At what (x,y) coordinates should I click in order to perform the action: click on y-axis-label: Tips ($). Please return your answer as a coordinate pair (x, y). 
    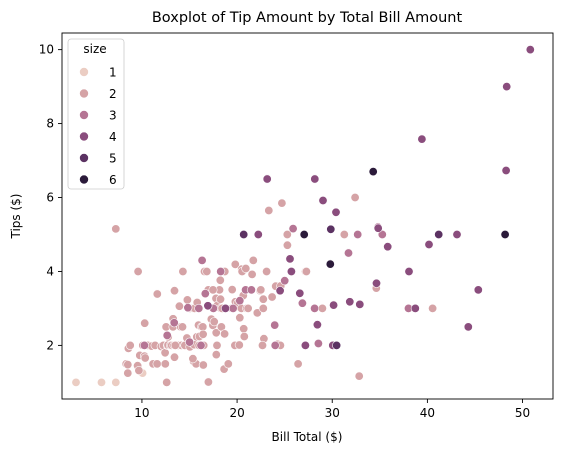
    Looking at the image, I should click on (16, 217).